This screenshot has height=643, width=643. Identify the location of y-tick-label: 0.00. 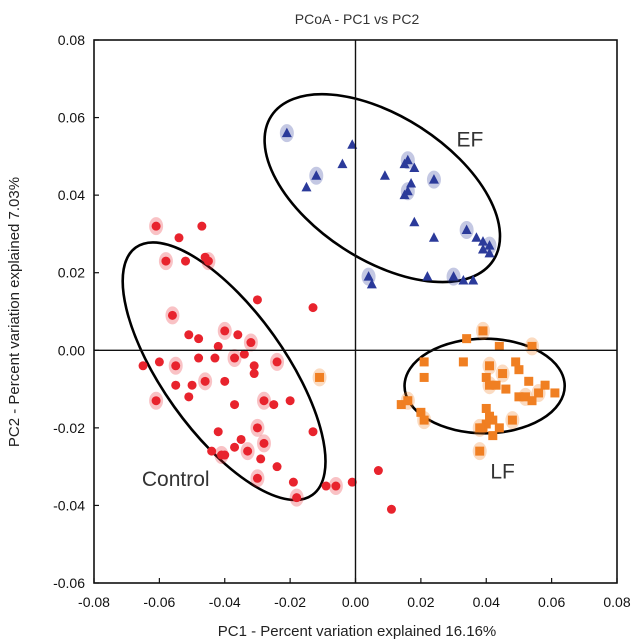
(71, 350).